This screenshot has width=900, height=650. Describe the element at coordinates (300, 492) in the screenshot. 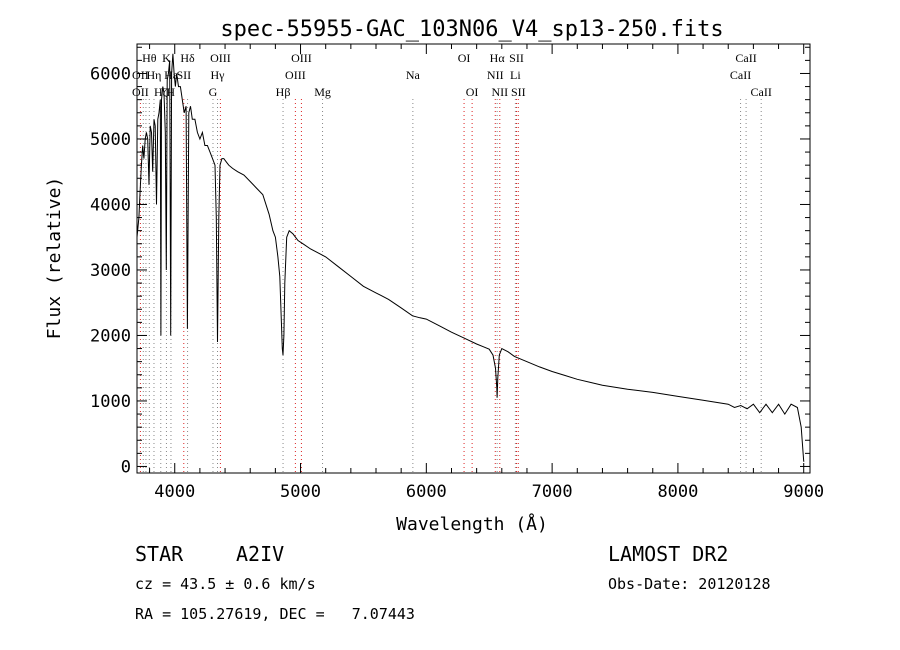

I see `x-tick-label: 5000` at that location.